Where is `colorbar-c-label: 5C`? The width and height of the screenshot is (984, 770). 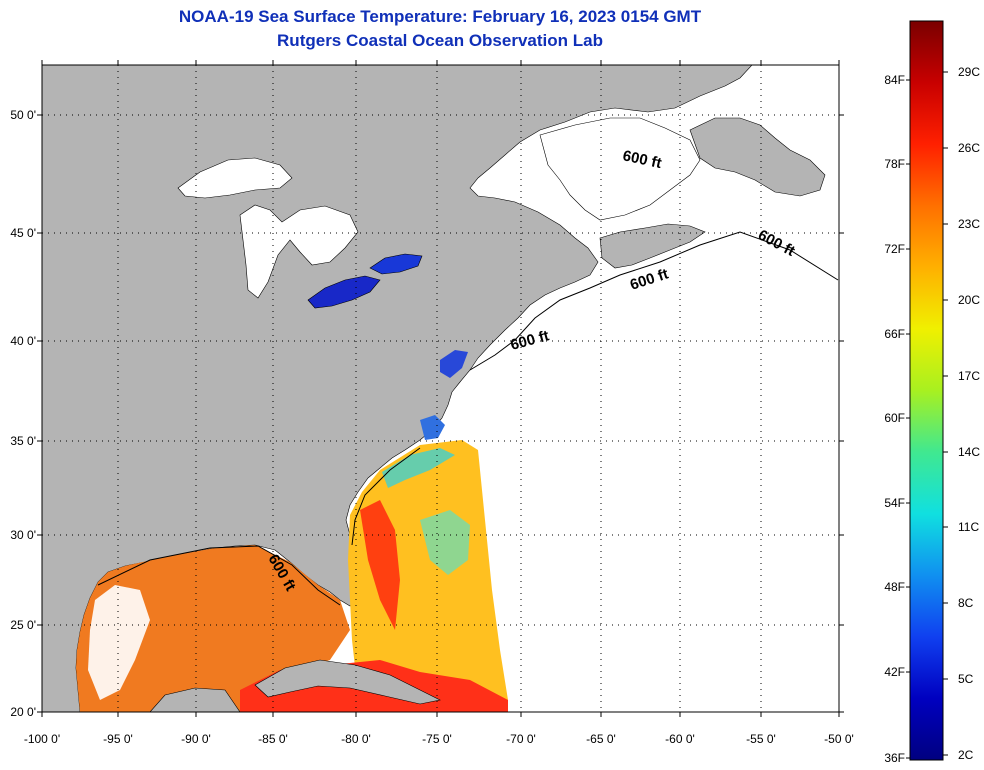
colorbar-c-label: 5C is located at coordinates (966, 679).